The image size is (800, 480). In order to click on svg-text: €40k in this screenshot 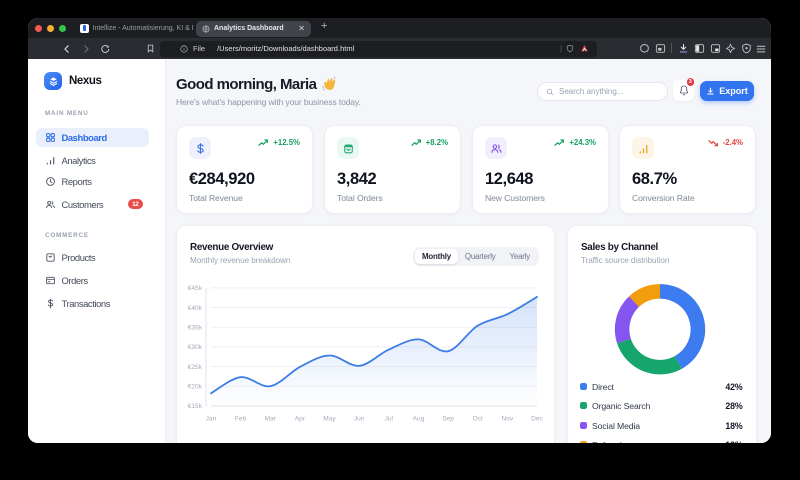, I will do `click(195, 308)`.